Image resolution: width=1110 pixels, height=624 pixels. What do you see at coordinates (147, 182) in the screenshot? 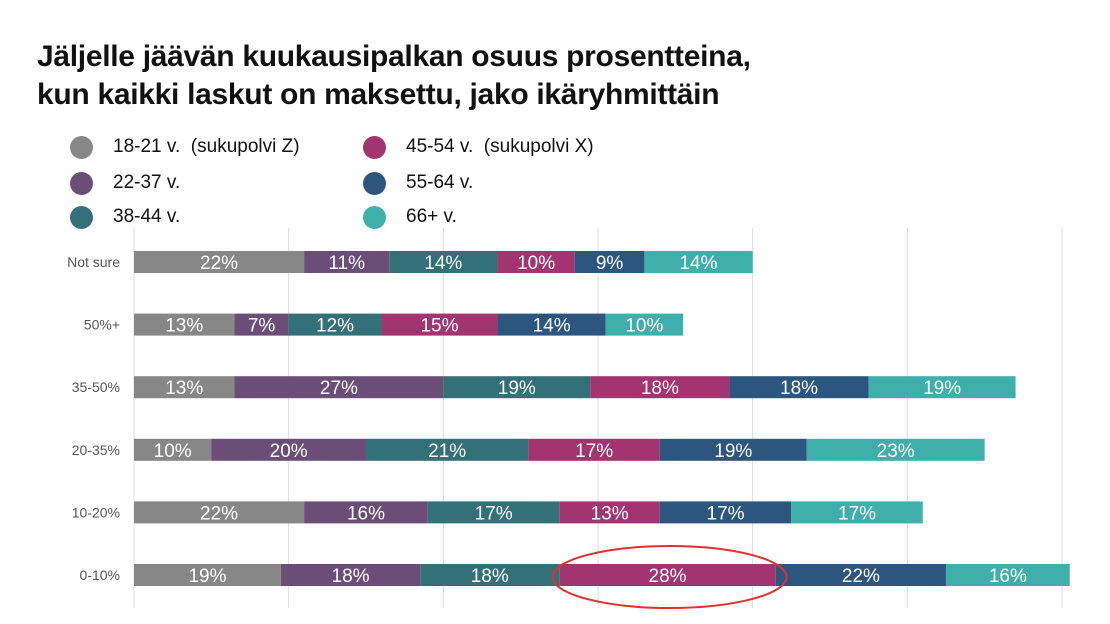
I see `legend-label-22-37: 22-37 v.` at bounding box center [147, 182].